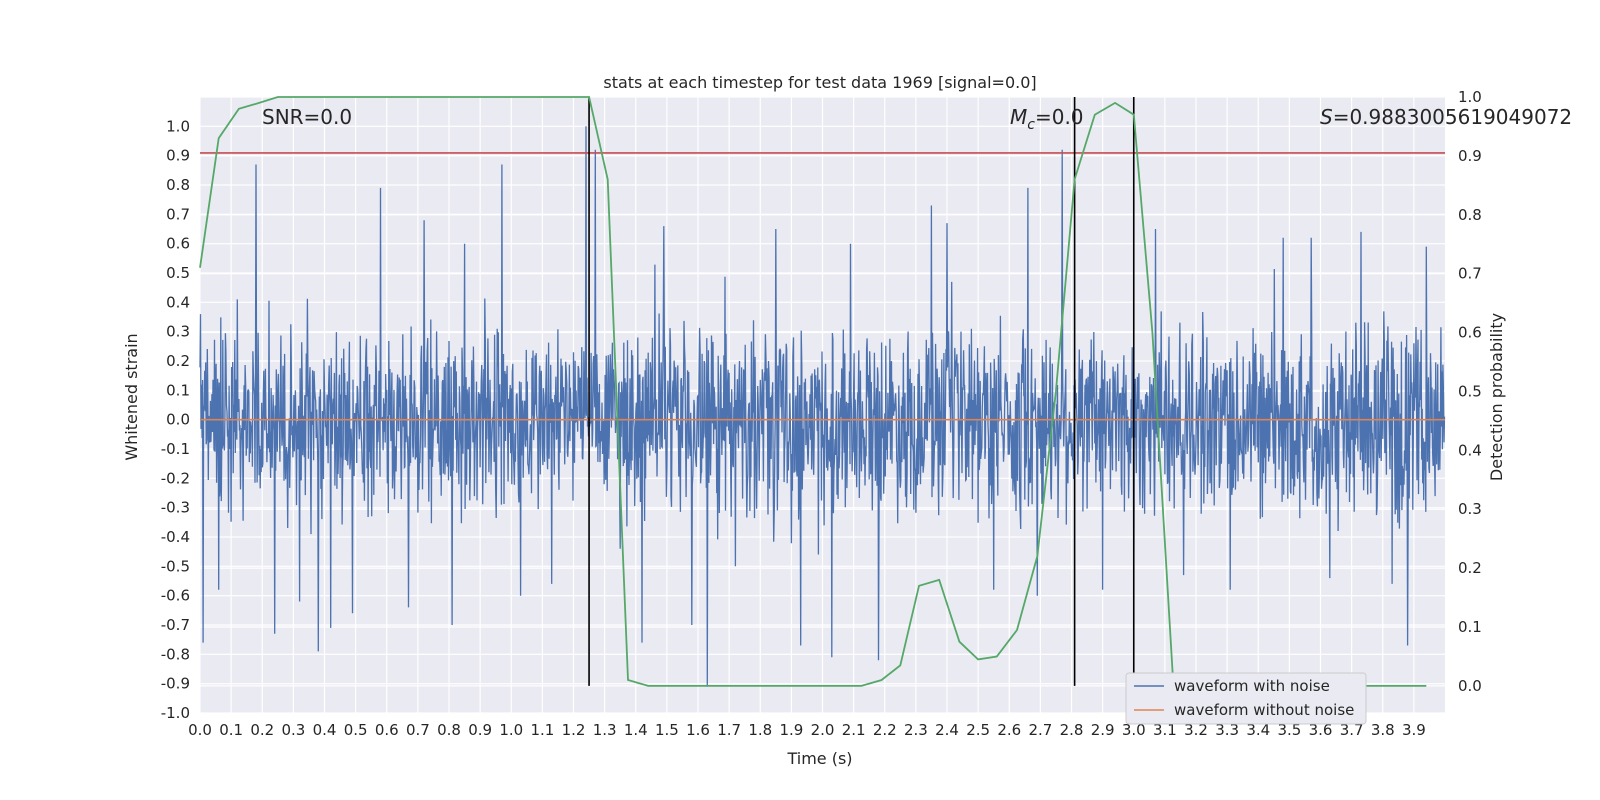 The height and width of the screenshot is (800, 1600). What do you see at coordinates (1134, 730) in the screenshot?
I see `x-tick-label: 3.0` at bounding box center [1134, 730].